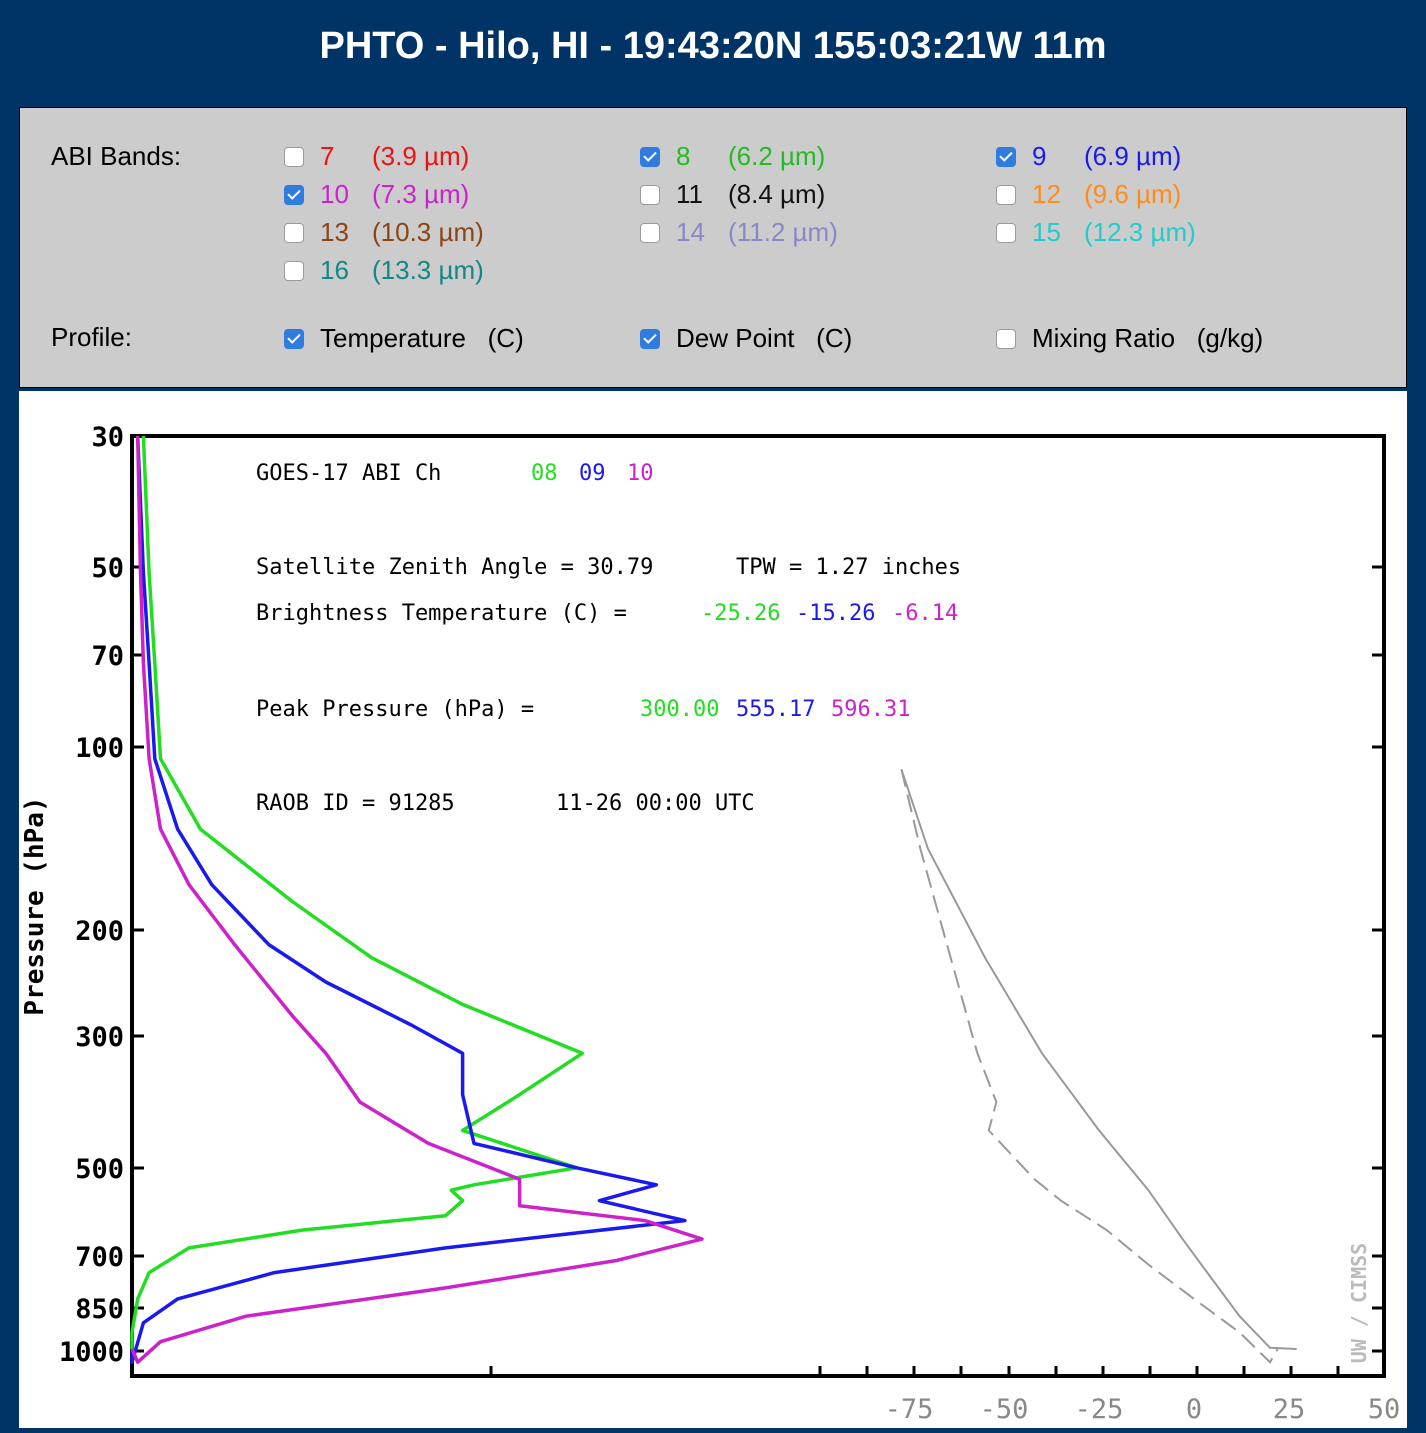 This screenshot has height=1433, width=1426. What do you see at coordinates (650, 338) in the screenshot?
I see `profile-dew-point-checkbox` at bounding box center [650, 338].